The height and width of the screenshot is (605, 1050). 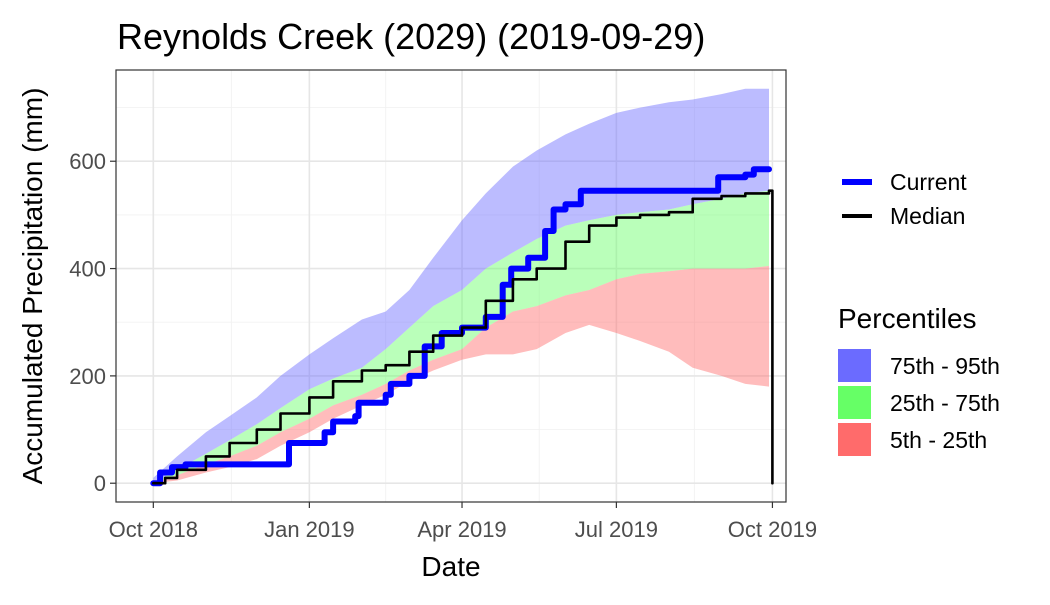 I want to click on x-tick-label: Jan 2019, so click(x=309, y=529).